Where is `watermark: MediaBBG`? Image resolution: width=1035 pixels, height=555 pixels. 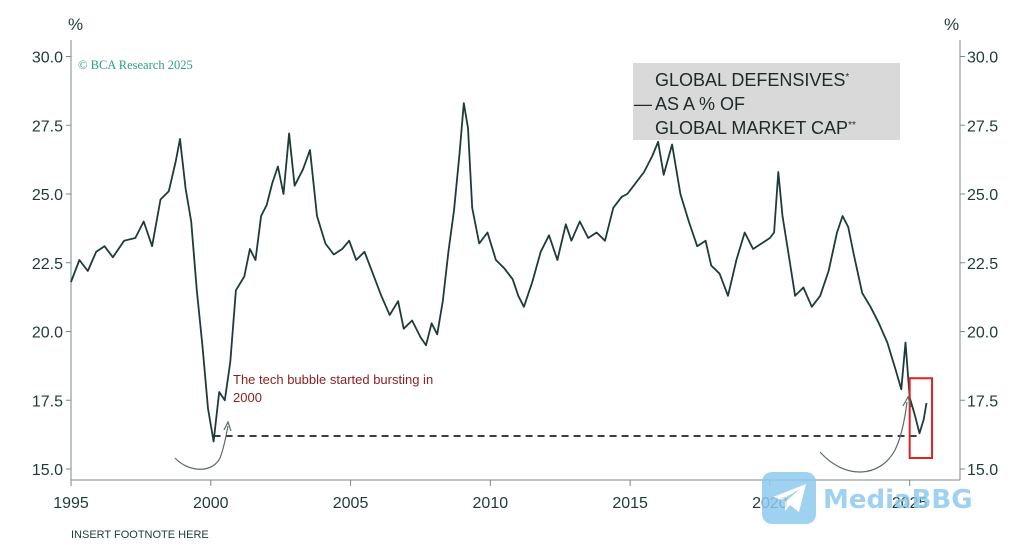
watermark: MediaBBG is located at coordinates (867, 498).